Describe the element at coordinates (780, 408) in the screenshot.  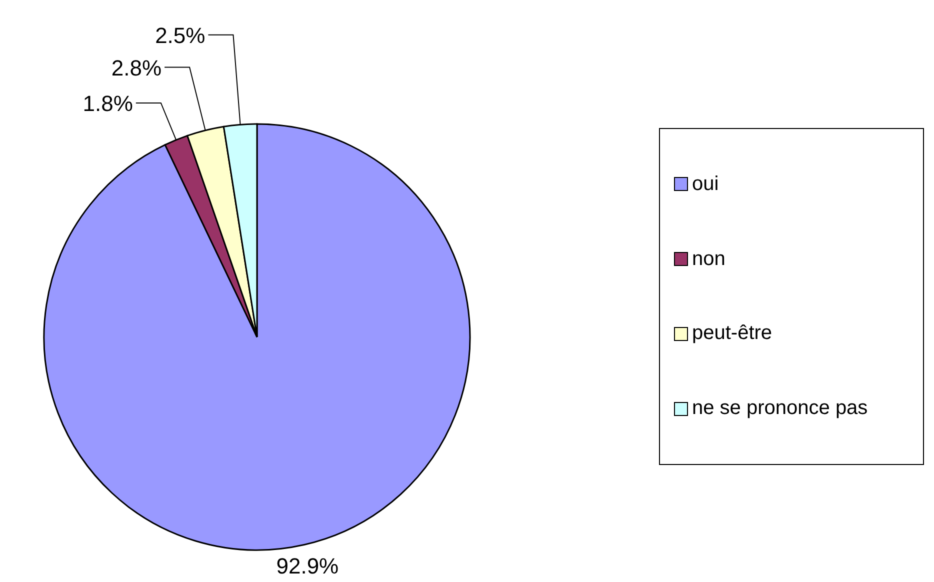
I see `legend-label: ne se prononce pas` at that location.